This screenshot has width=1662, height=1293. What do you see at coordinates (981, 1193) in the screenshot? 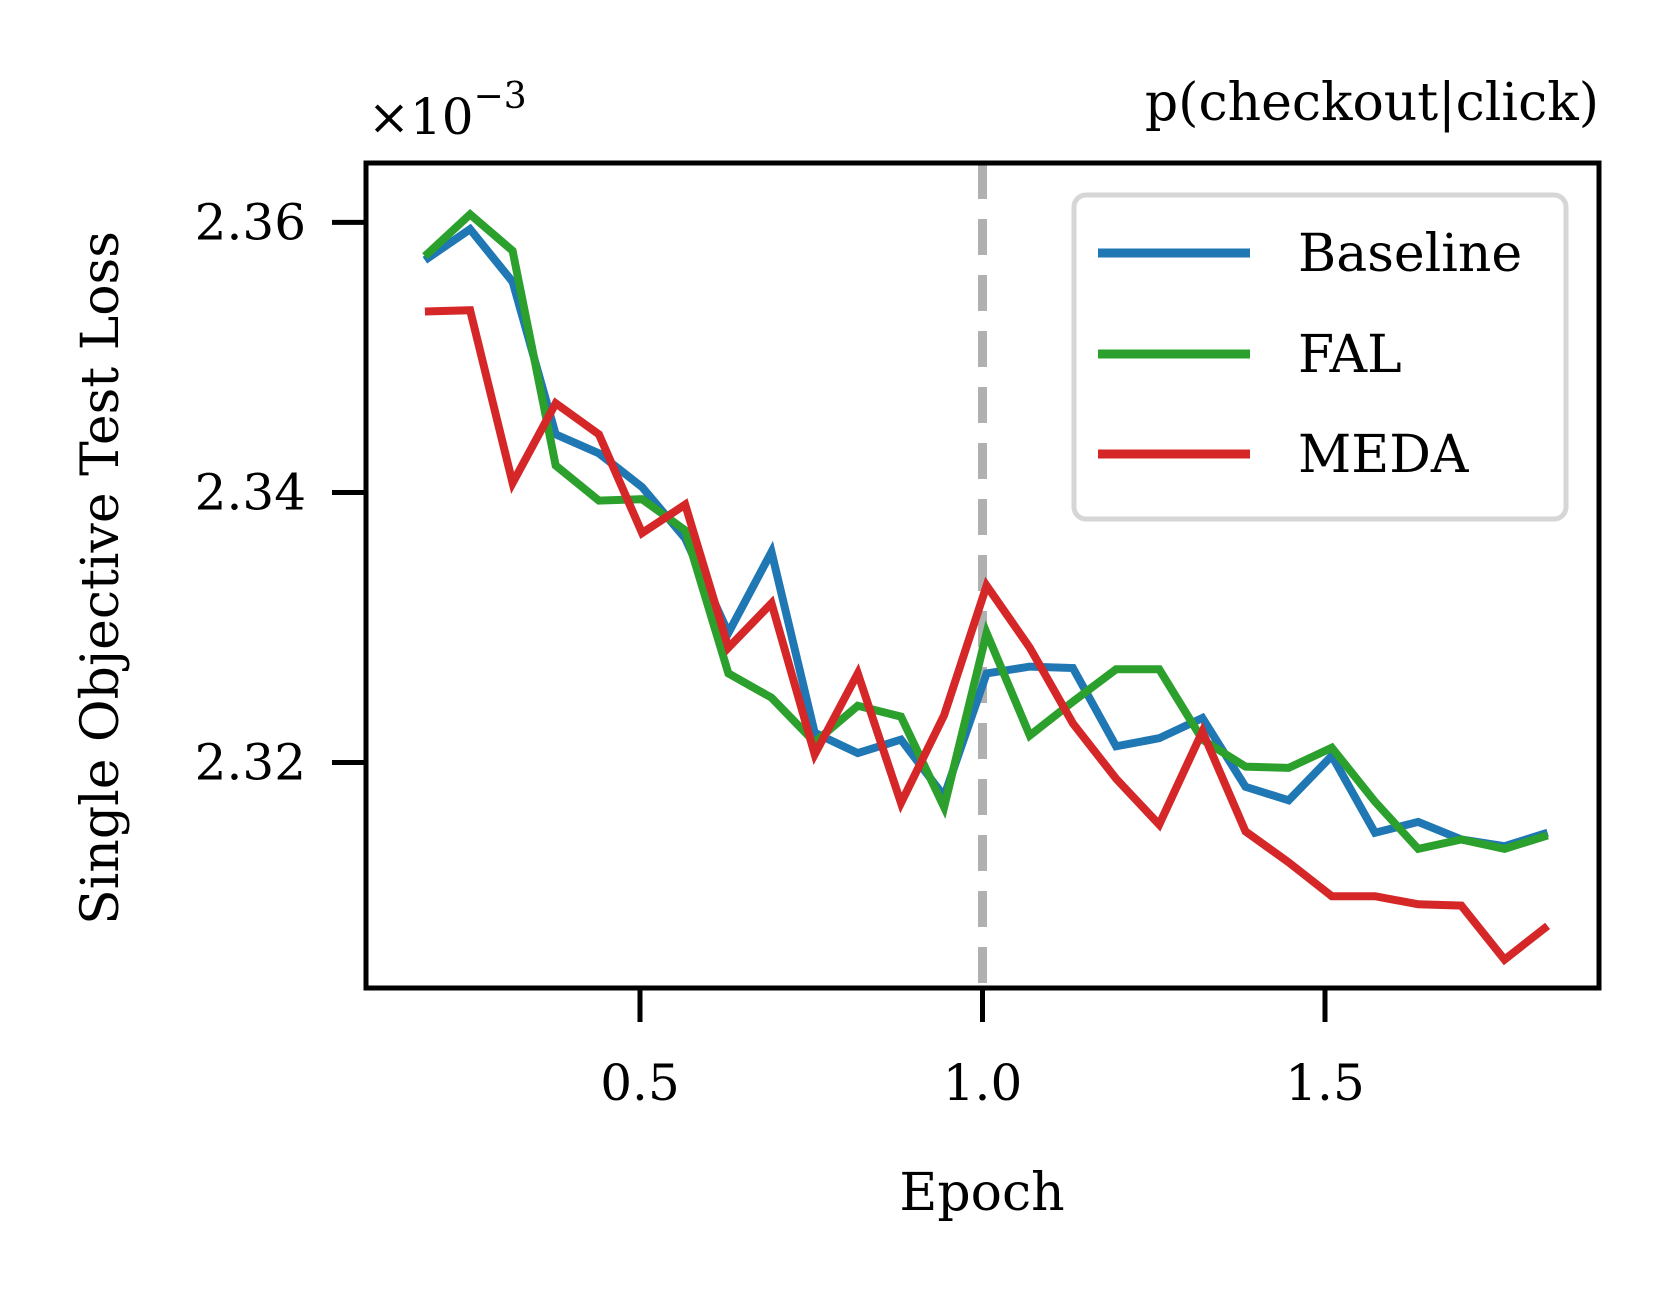
I see `x-axis-label: Epoch` at bounding box center [981, 1193].